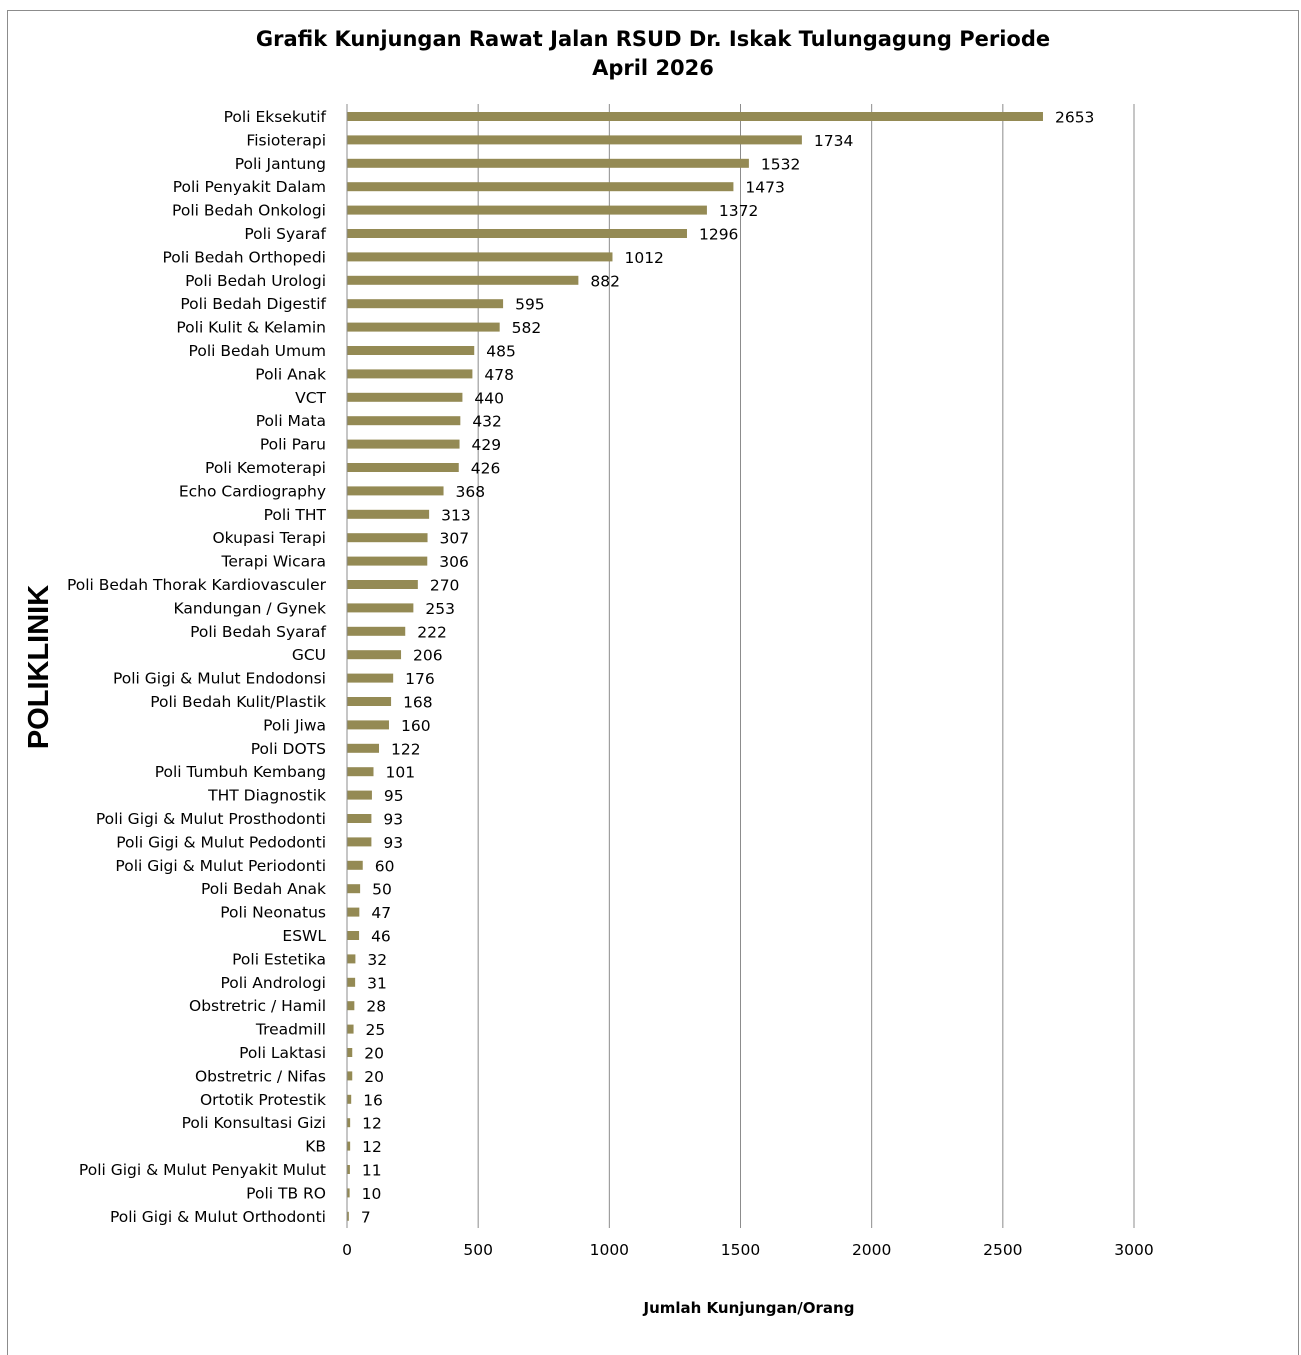  What do you see at coordinates (382, 890) in the screenshot?
I see `data-label: 50` at bounding box center [382, 890].